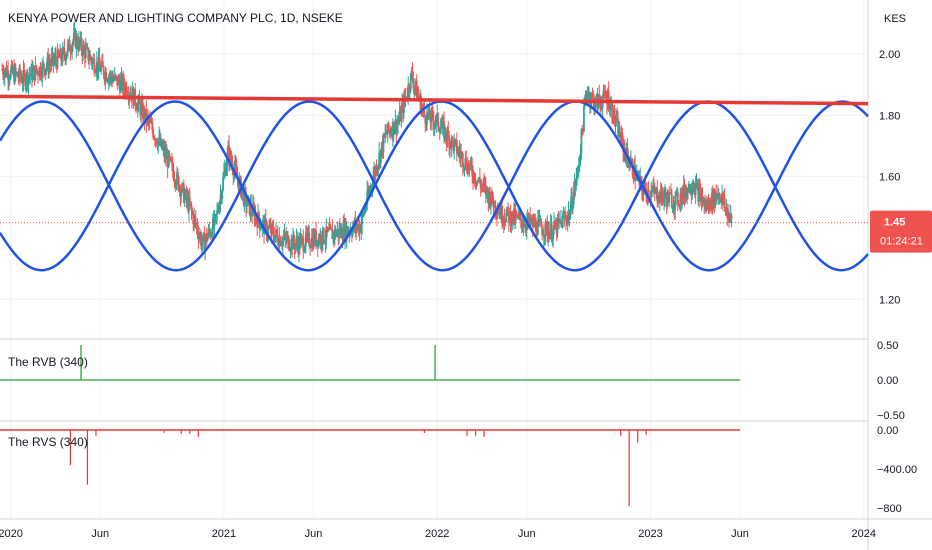 The height and width of the screenshot is (550, 932). Describe the element at coordinates (370, 468) in the screenshot. I see `rvs-indicator-pane` at that location.